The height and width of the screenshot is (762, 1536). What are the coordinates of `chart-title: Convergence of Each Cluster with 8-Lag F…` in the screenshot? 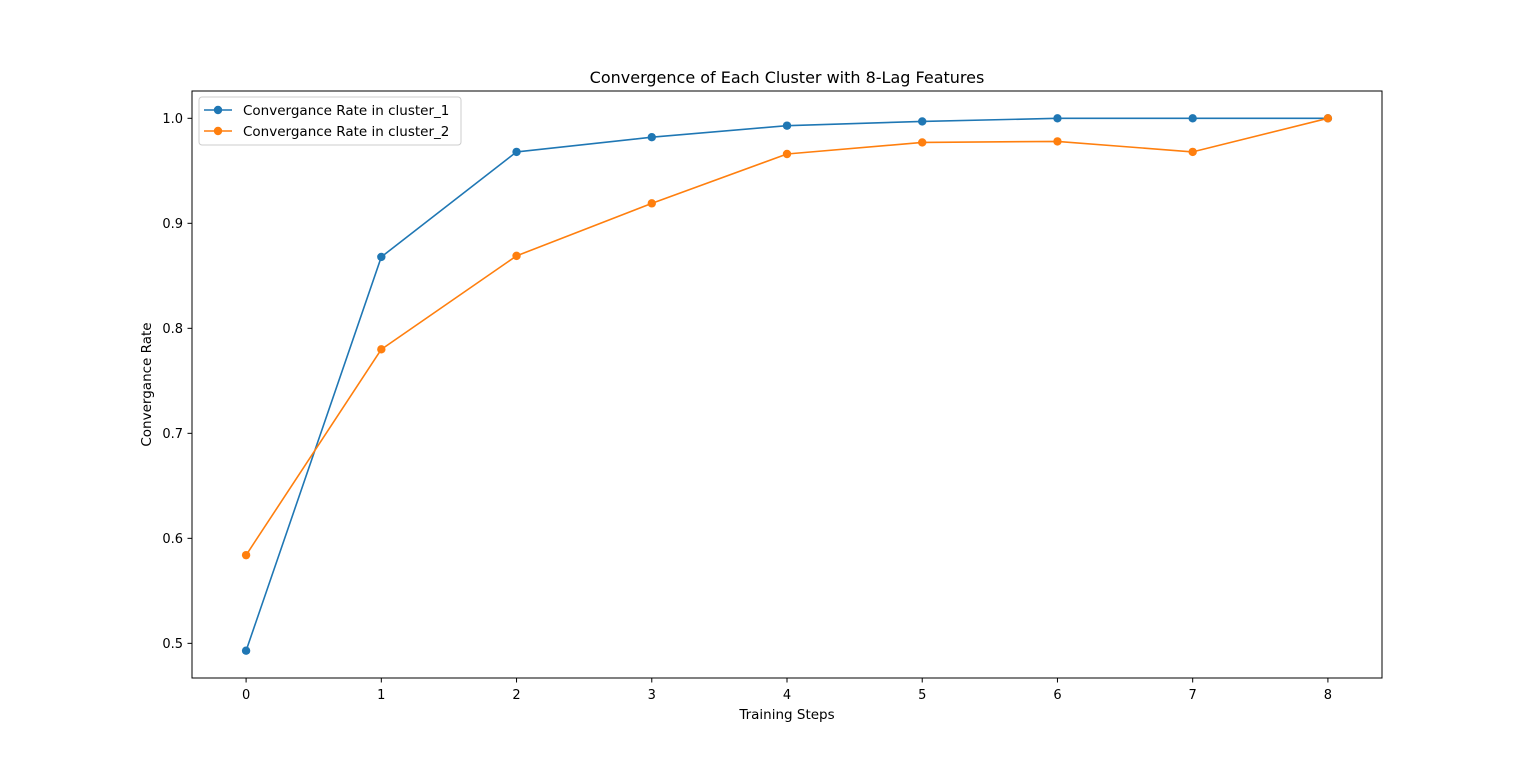 It's located at (787, 77).